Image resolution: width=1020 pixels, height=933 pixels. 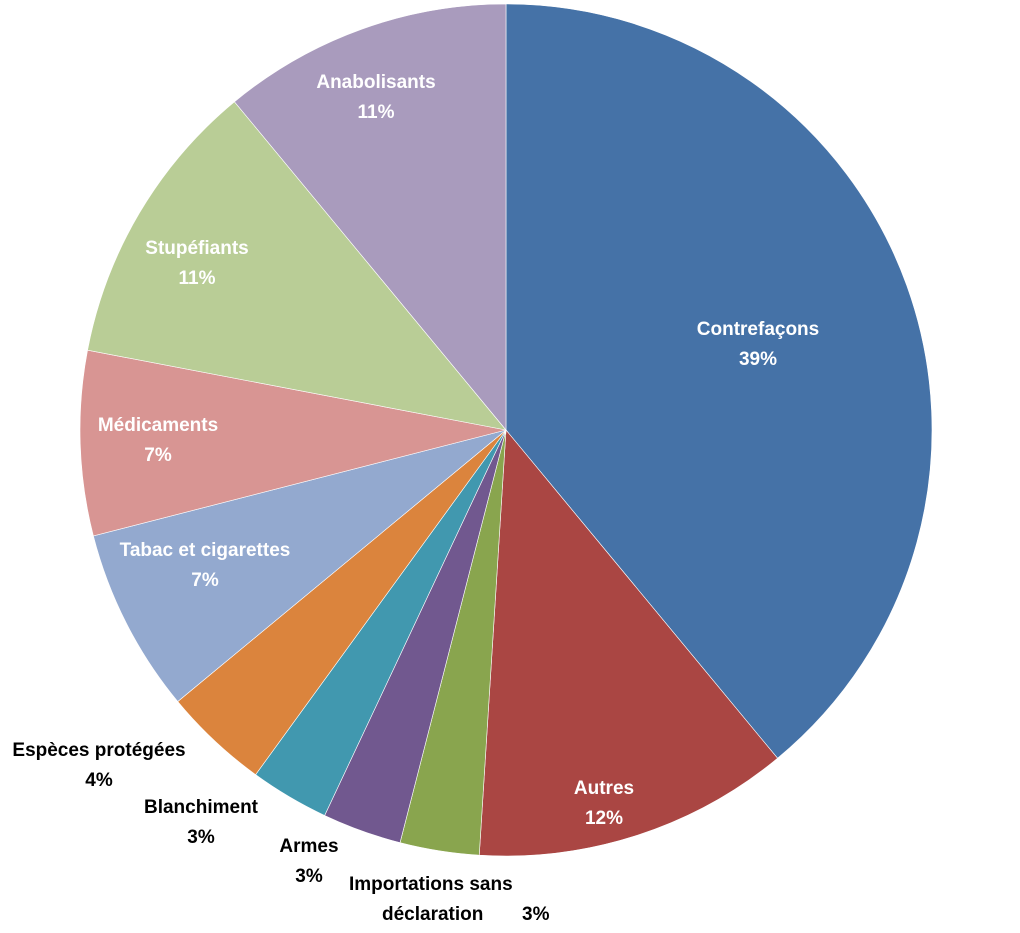 I want to click on slice-label-anabolisants: Anabolisants, so click(x=375, y=82).